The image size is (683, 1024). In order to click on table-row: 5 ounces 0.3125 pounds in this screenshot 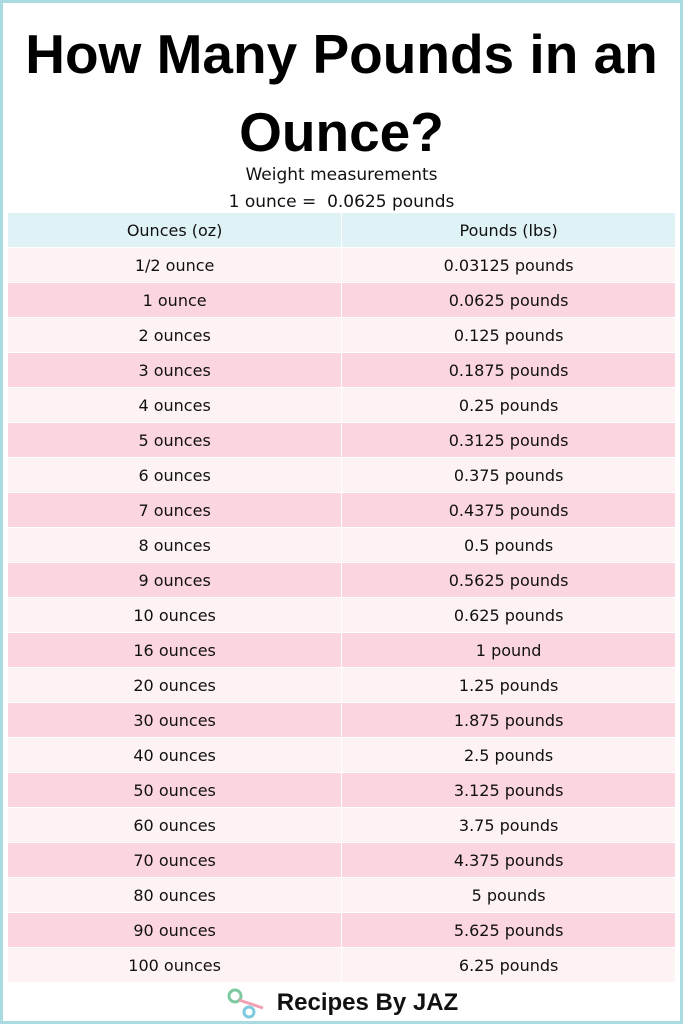, I will do `click(342, 440)`.